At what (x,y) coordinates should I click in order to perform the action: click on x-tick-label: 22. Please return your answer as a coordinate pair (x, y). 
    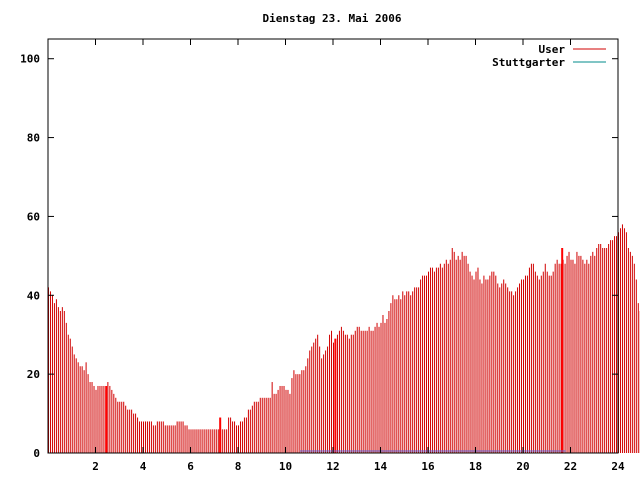
    Looking at the image, I should click on (570, 466).